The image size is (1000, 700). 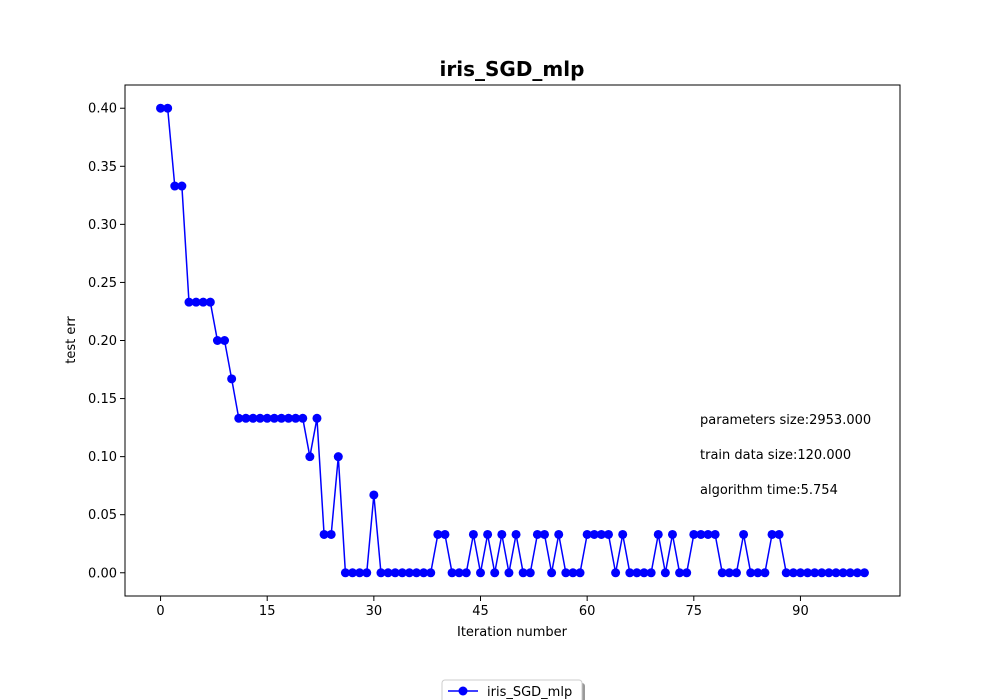 What do you see at coordinates (463, 691) in the screenshot?
I see `legend-marker` at bounding box center [463, 691].